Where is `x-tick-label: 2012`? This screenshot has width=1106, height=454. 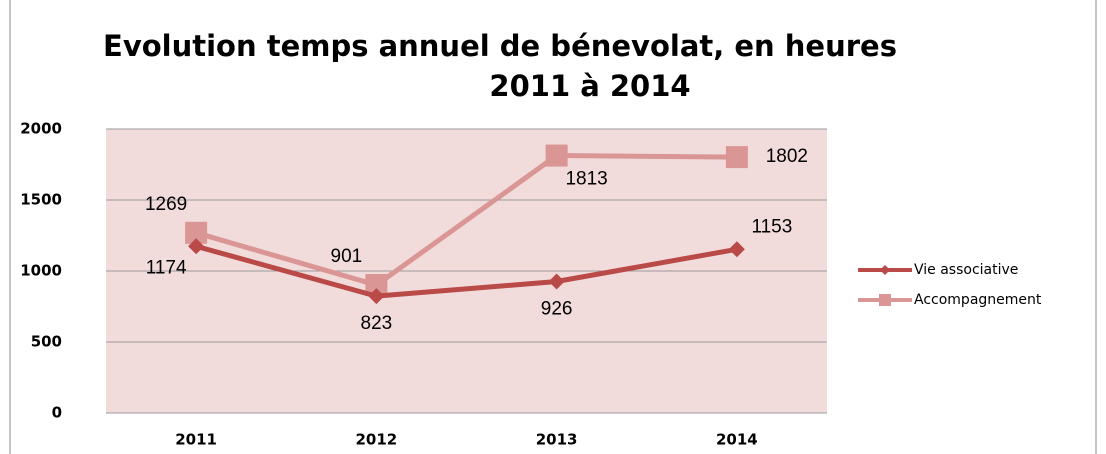 x-tick-label: 2012 is located at coordinates (377, 440).